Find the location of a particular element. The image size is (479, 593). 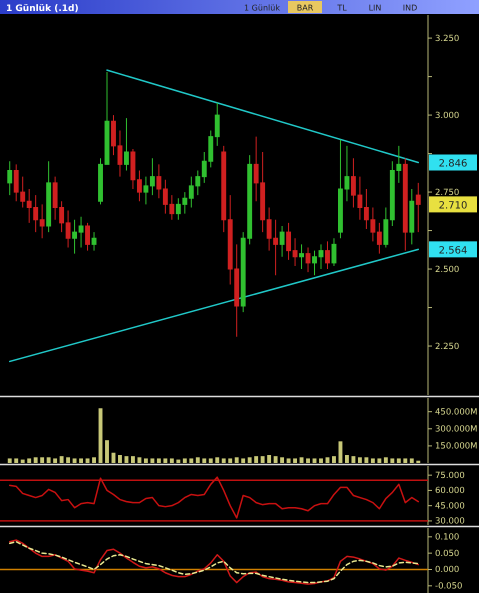

y-tick-label: 2.250 is located at coordinates (447, 347).